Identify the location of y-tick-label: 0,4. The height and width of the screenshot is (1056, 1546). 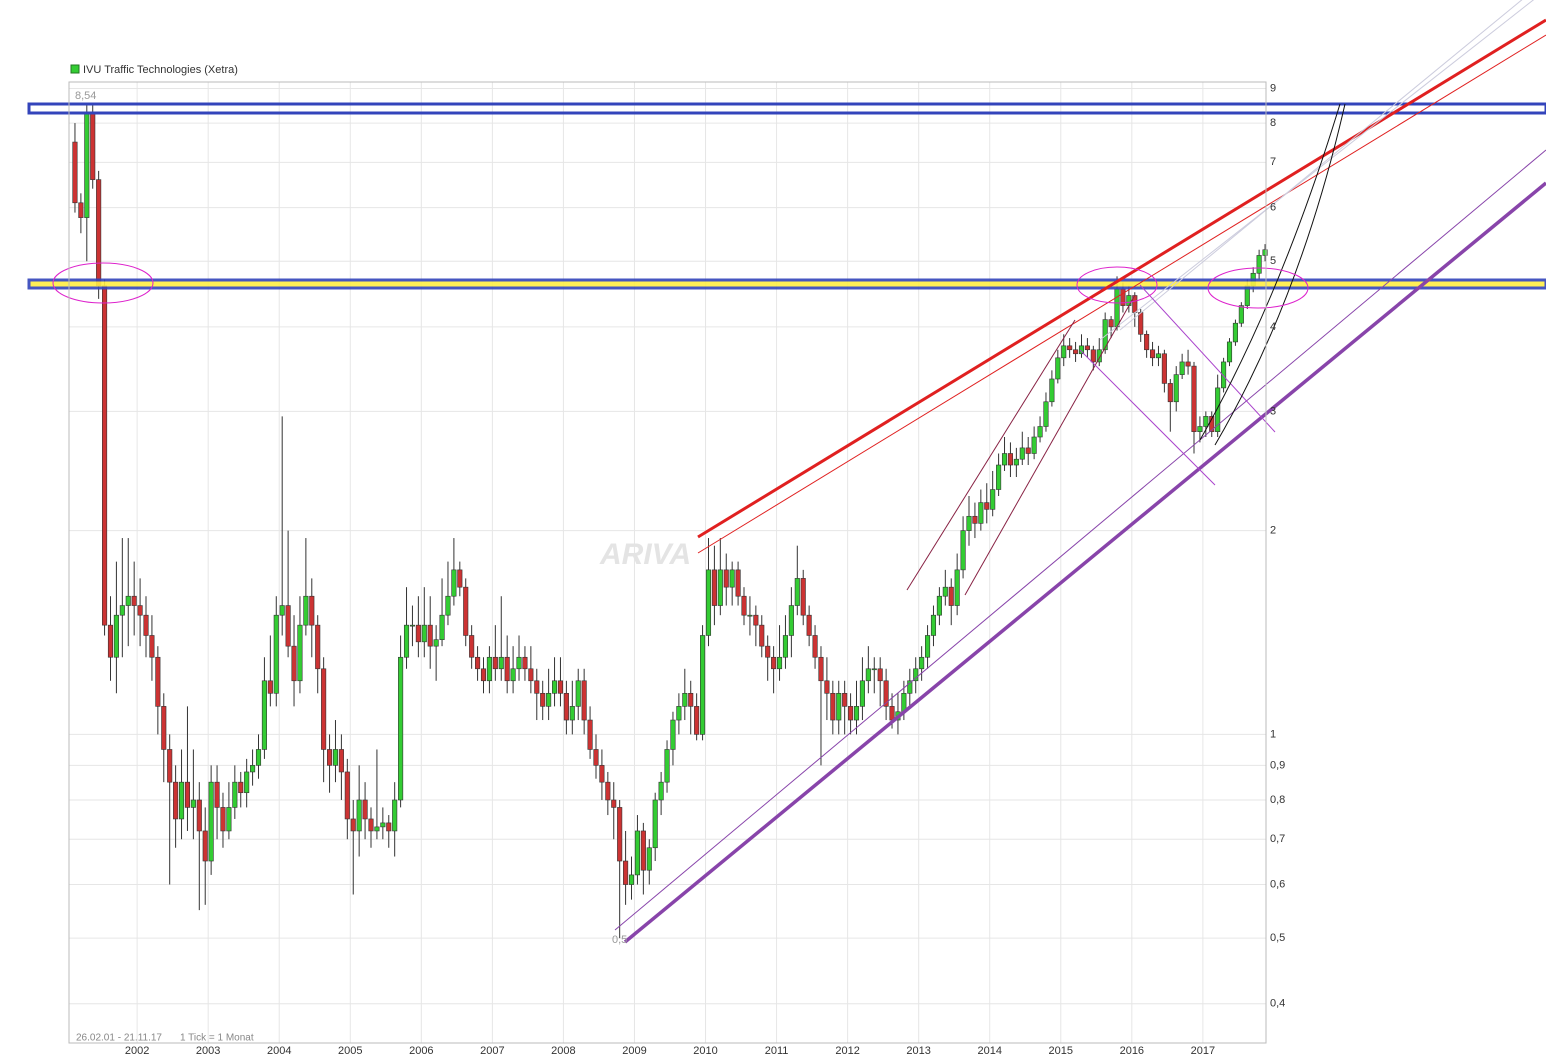
(1277, 1004).